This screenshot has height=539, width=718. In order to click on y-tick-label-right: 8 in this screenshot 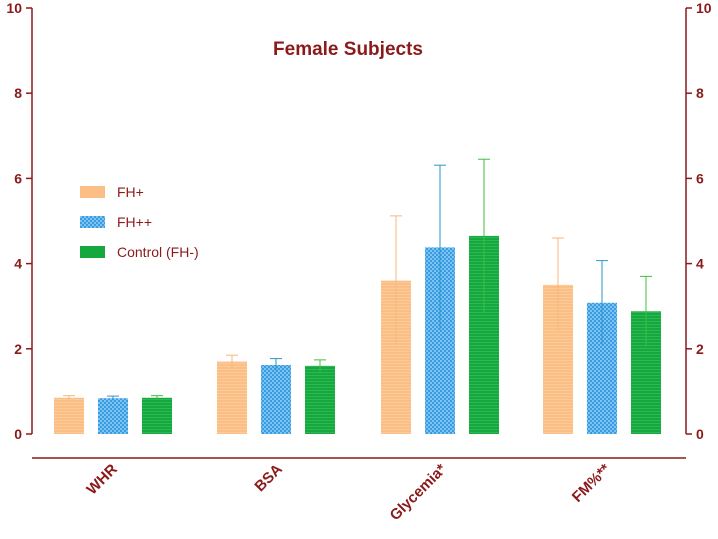, I will do `click(700, 93)`.